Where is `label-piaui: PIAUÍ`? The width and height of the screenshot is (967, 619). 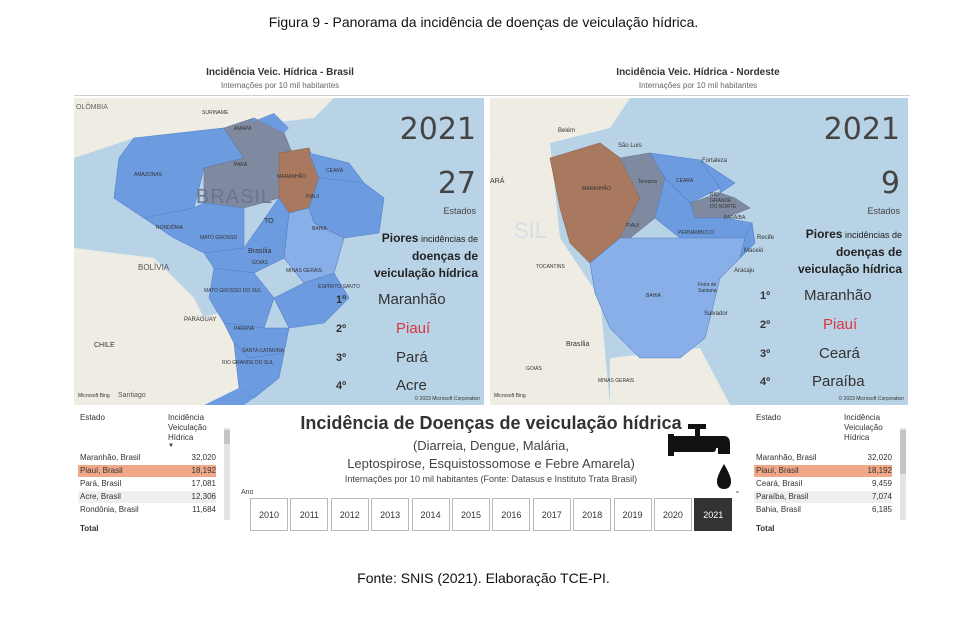
label-piaui: PIAUÍ is located at coordinates (313, 197).